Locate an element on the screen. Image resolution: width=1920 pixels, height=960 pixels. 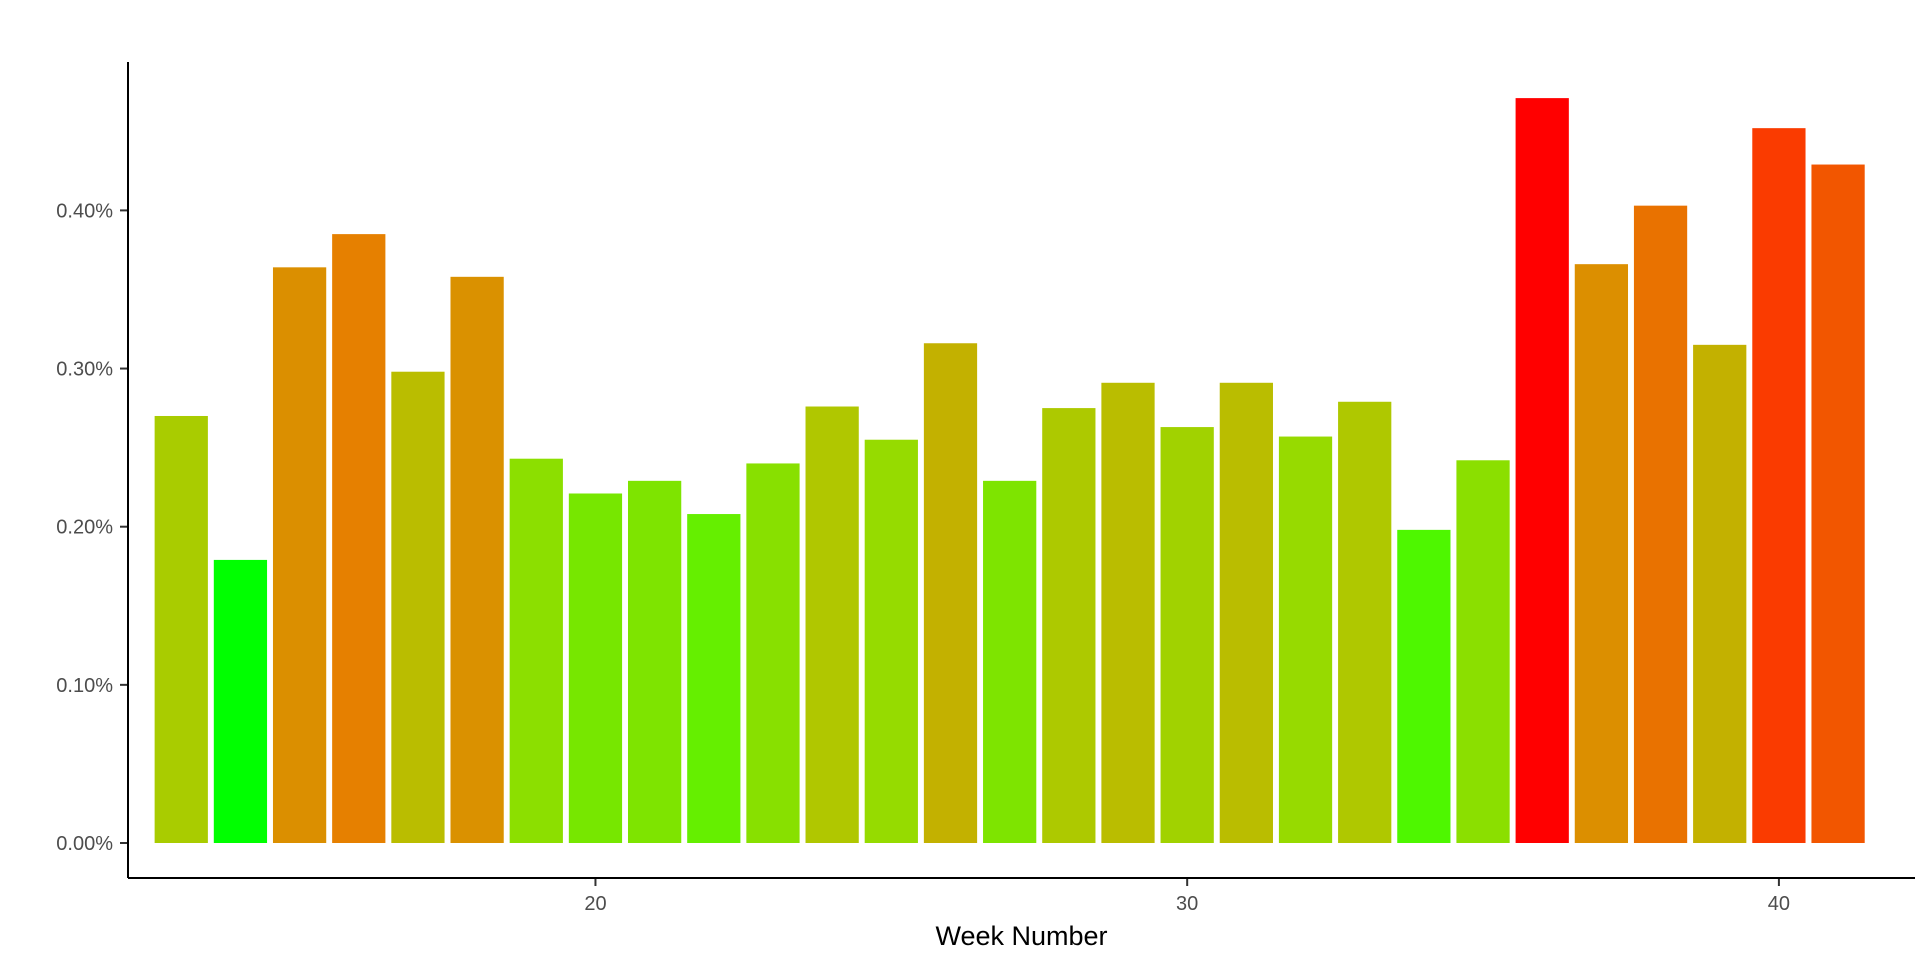
x-tick-label: 20 is located at coordinates (595, 904).